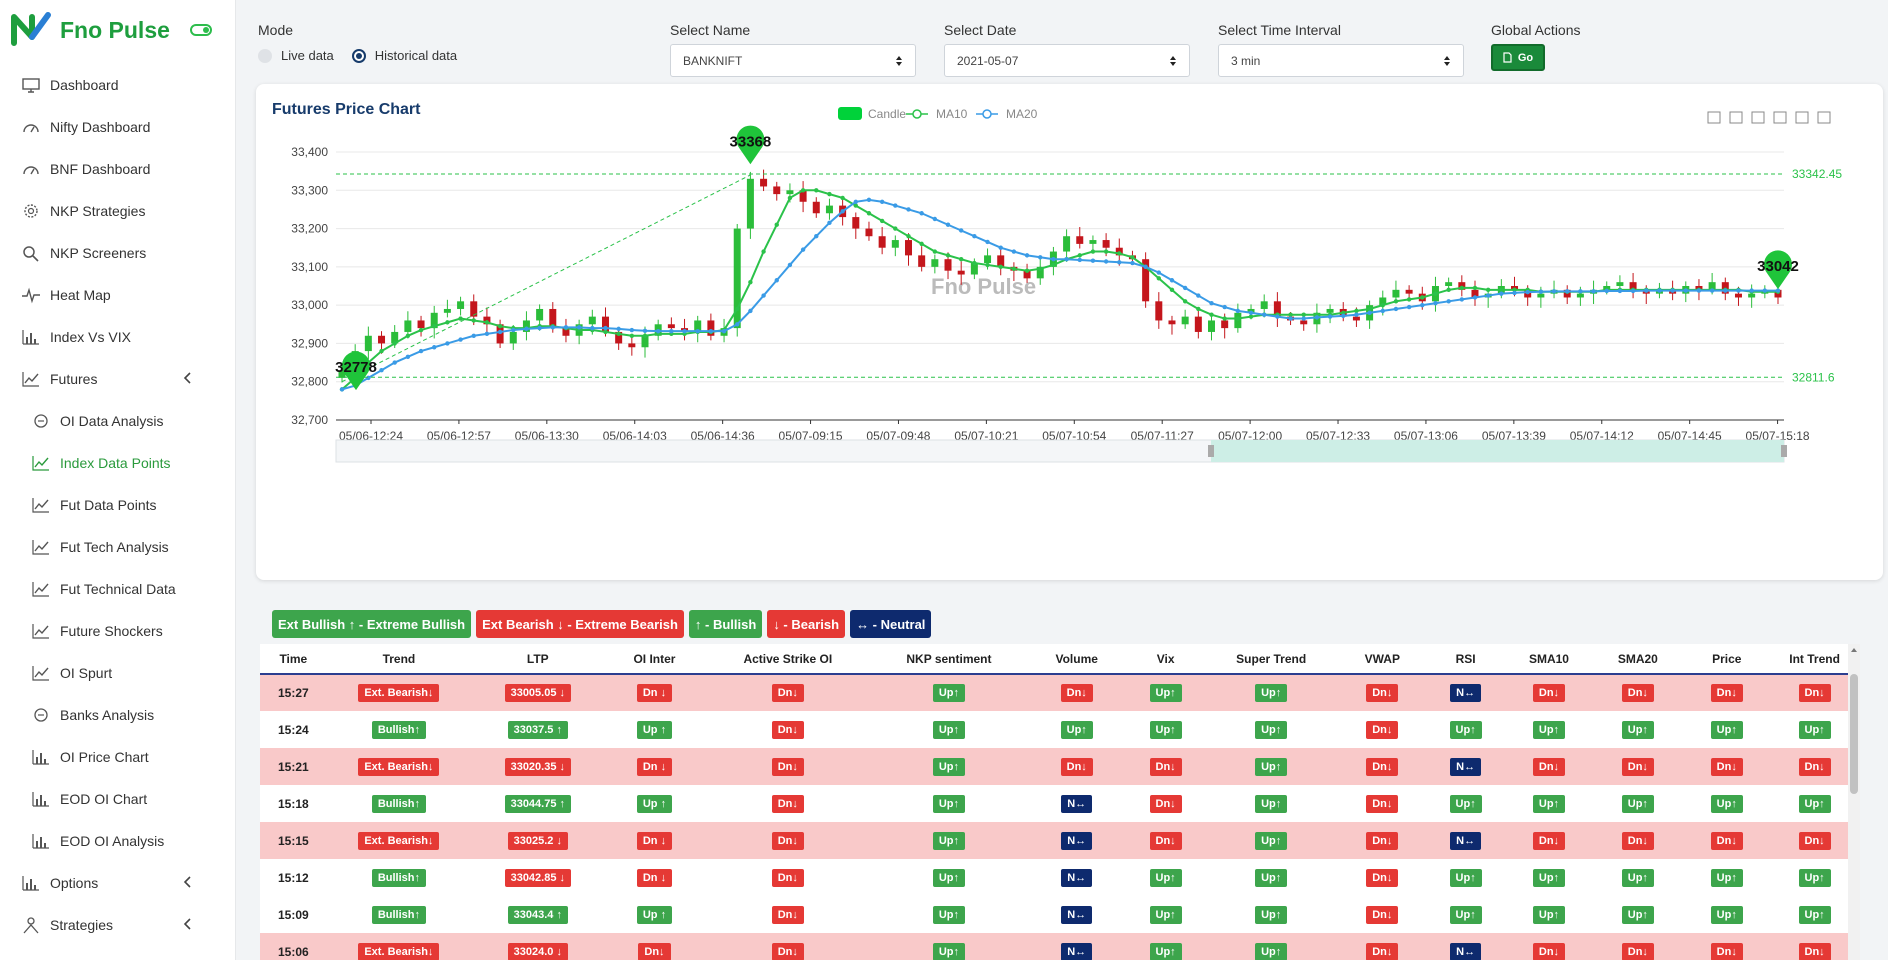  Describe the element at coordinates (1165, 659) in the screenshot. I see `column-header: Vix` at that location.